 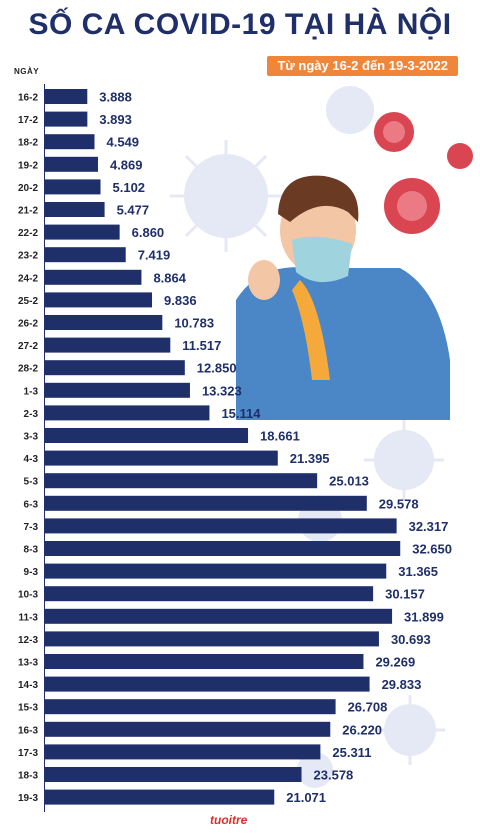 What do you see at coordinates (122, 142) in the screenshot?
I see `value-label: 4.549` at bounding box center [122, 142].